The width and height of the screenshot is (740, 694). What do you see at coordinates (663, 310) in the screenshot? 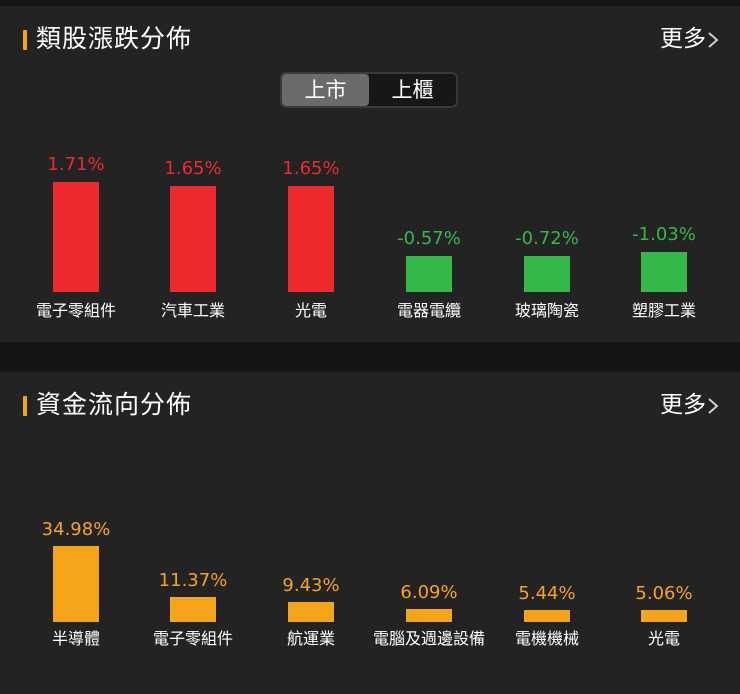
I see `category-label: 塑膠工業` at bounding box center [663, 310].